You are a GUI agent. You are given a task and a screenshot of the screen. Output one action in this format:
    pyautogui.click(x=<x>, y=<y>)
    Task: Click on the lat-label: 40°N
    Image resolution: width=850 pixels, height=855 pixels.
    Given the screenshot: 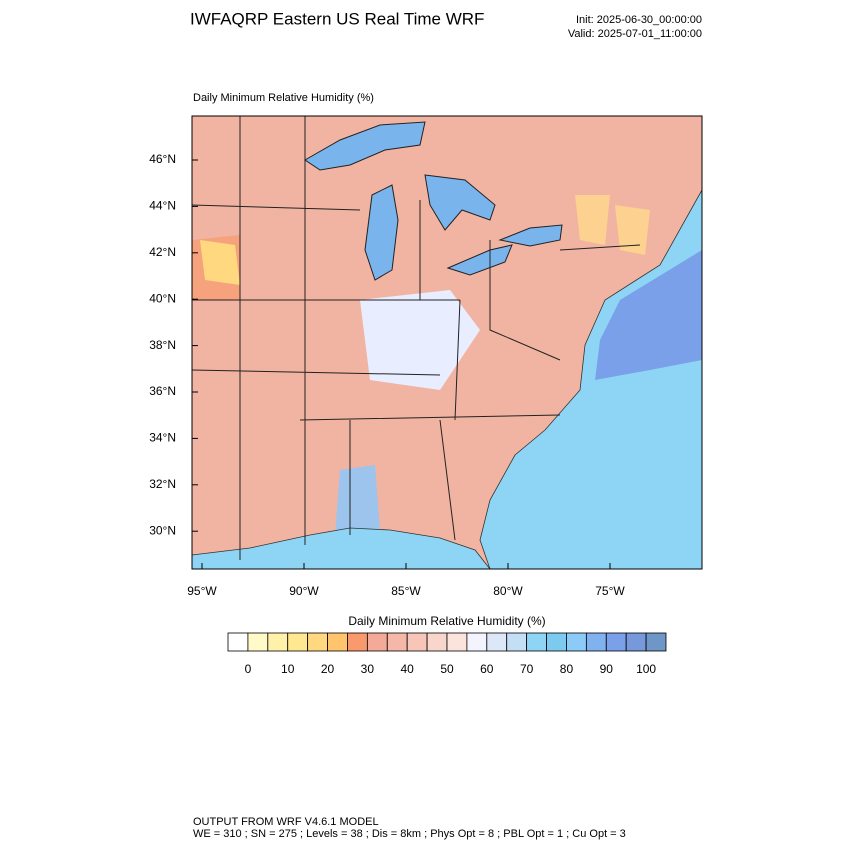 What is the action you would take?
    pyautogui.click(x=162, y=298)
    